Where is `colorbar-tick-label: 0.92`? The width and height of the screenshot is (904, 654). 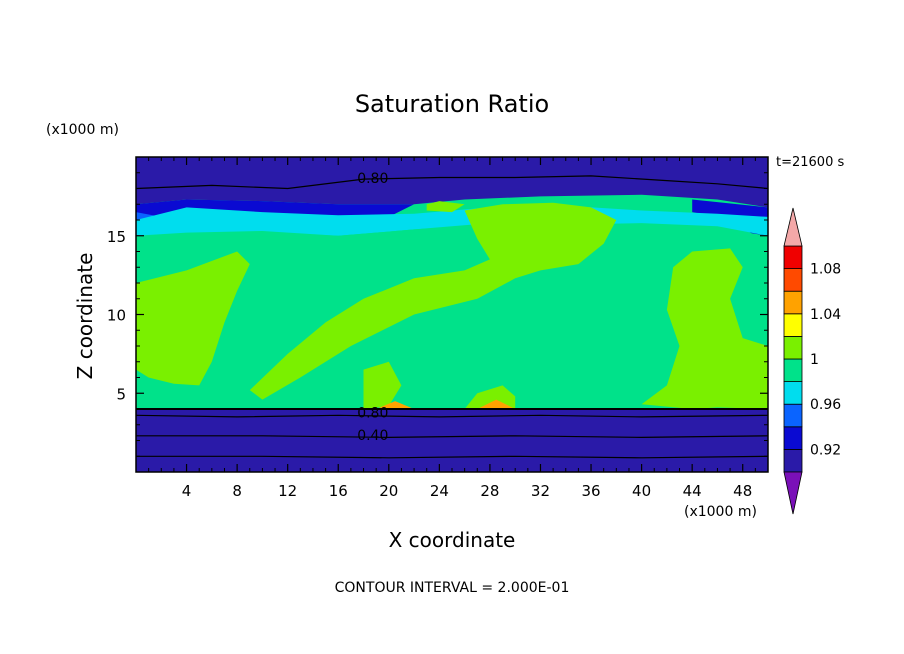
colorbar-tick-label: 0.92 is located at coordinates (825, 450).